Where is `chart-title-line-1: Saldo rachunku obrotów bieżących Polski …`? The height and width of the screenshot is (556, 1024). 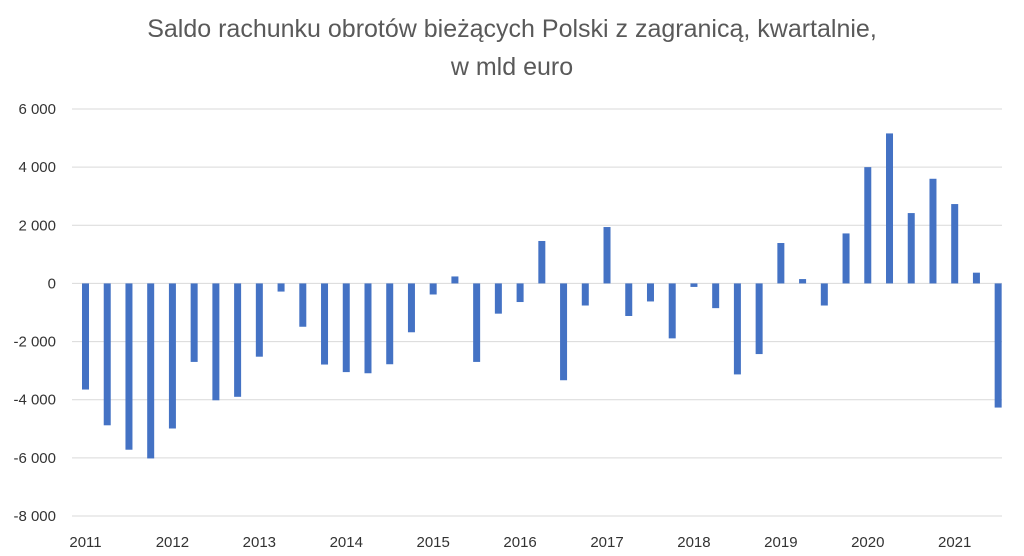 chart-title-line-1: Saldo rachunku obrotów bieżących Polski … is located at coordinates (512, 29).